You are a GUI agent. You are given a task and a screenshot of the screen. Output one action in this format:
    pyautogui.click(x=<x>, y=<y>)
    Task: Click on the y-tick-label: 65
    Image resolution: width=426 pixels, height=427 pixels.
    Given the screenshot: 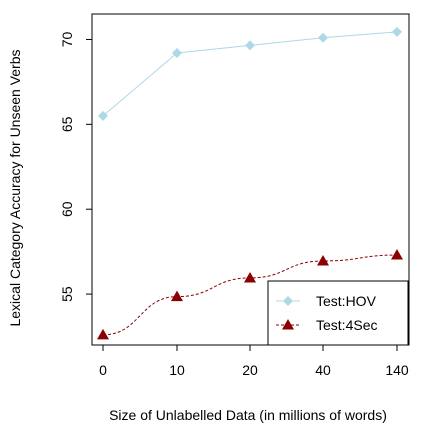 What is the action you would take?
    pyautogui.click(x=67, y=124)
    